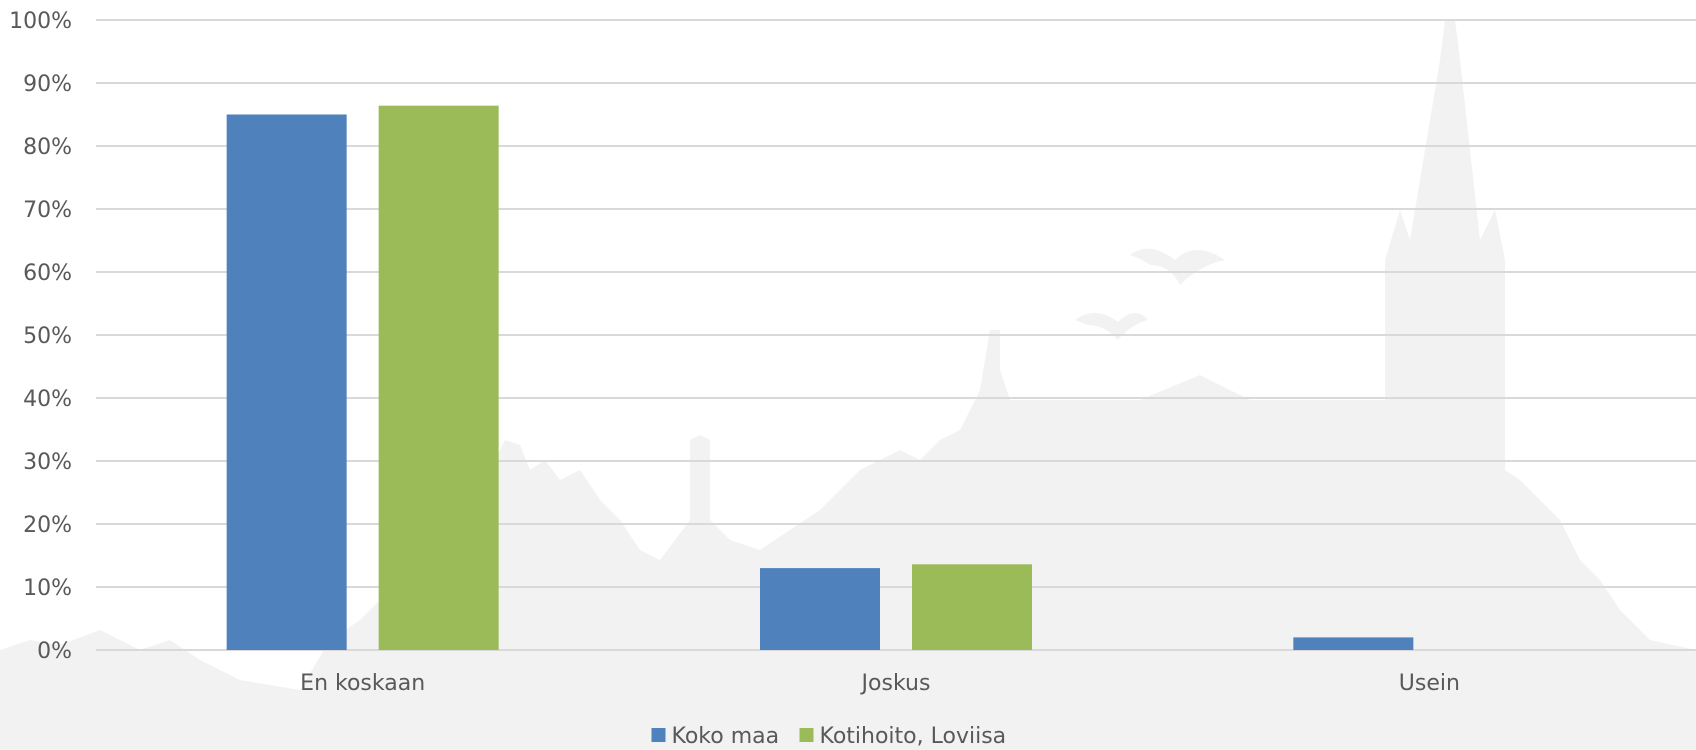  I want to click on legend-label: Kotihoito, Loviisa, so click(913, 736).